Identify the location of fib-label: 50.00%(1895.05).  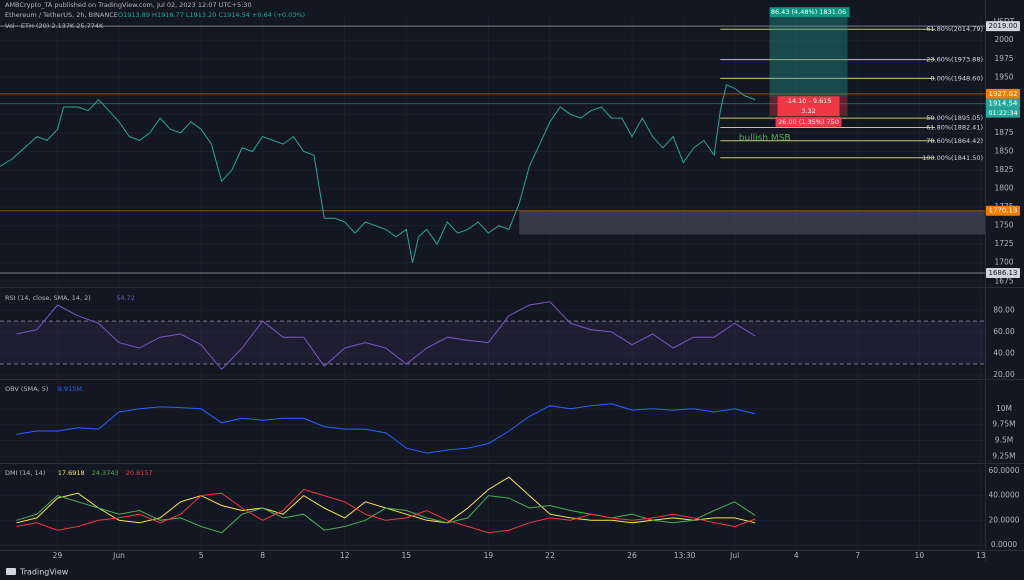
(954, 118).